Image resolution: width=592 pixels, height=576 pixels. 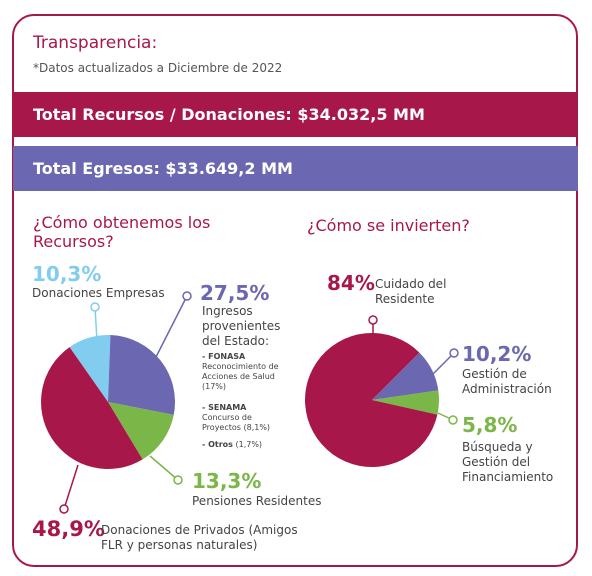 I want to click on pct-financiamiento: 5,8%, so click(x=490, y=425).